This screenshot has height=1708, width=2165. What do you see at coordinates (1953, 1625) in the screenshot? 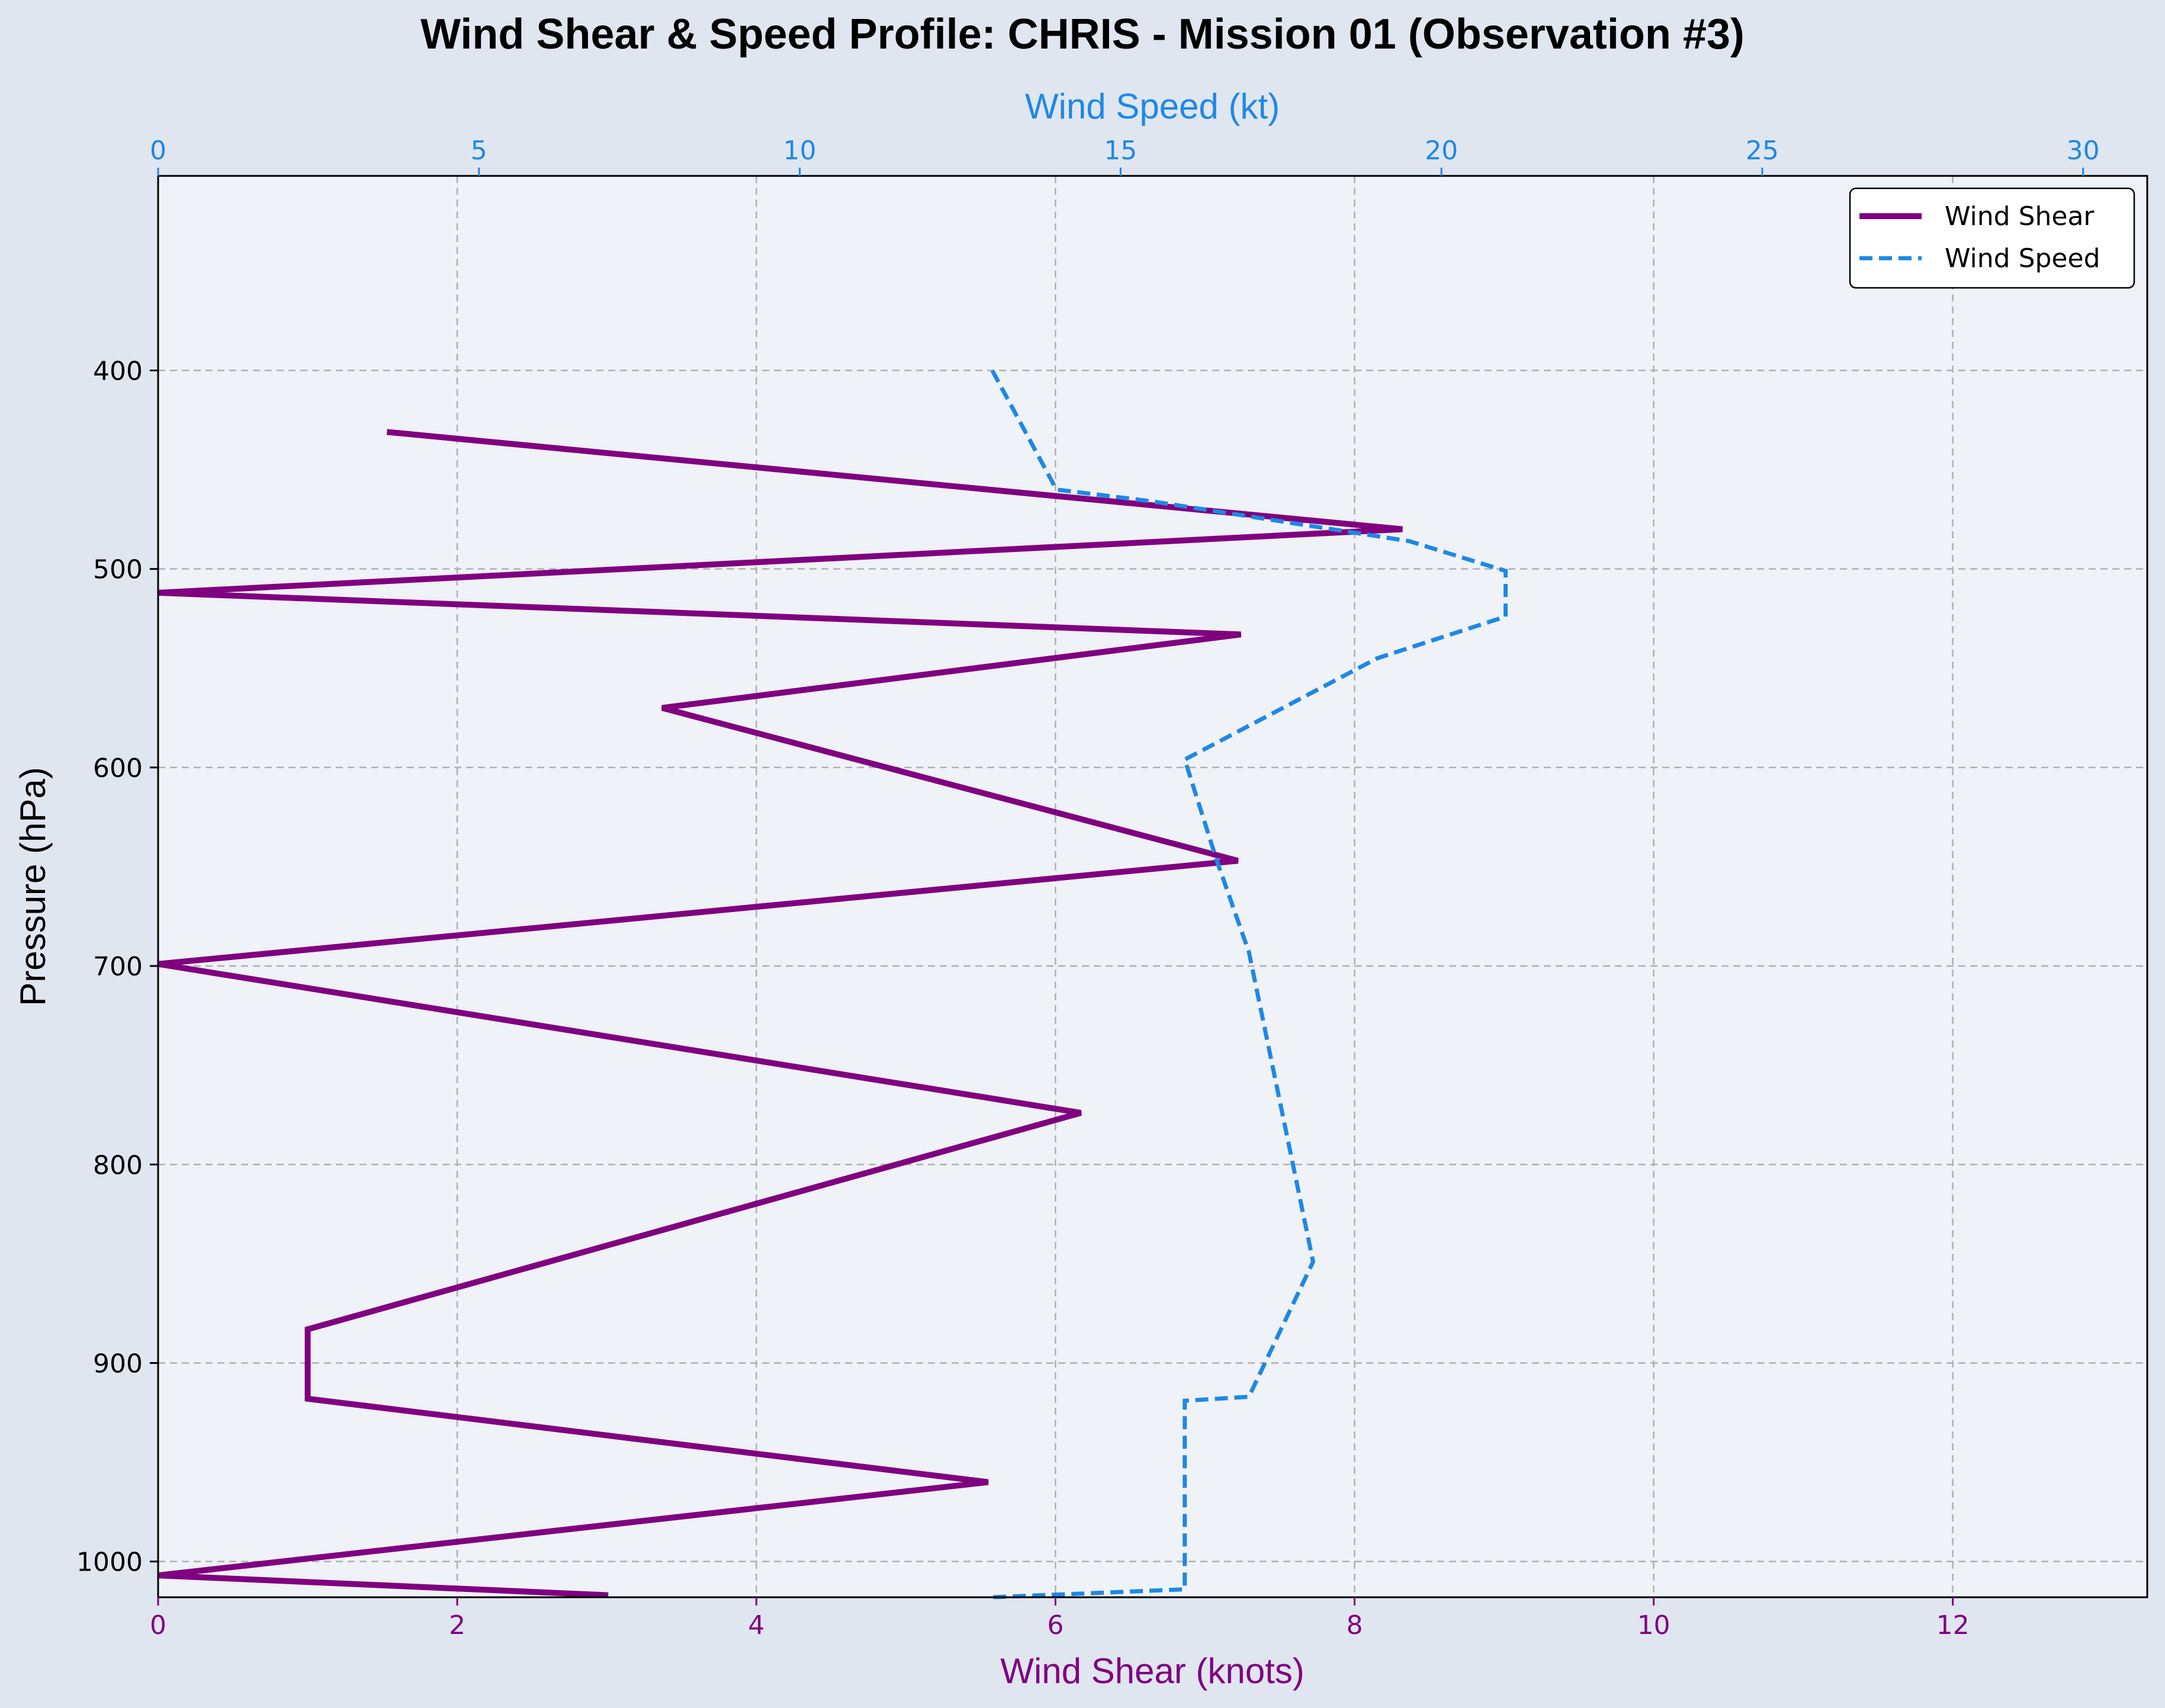
I see `tick-label-shear: 12` at bounding box center [1953, 1625].